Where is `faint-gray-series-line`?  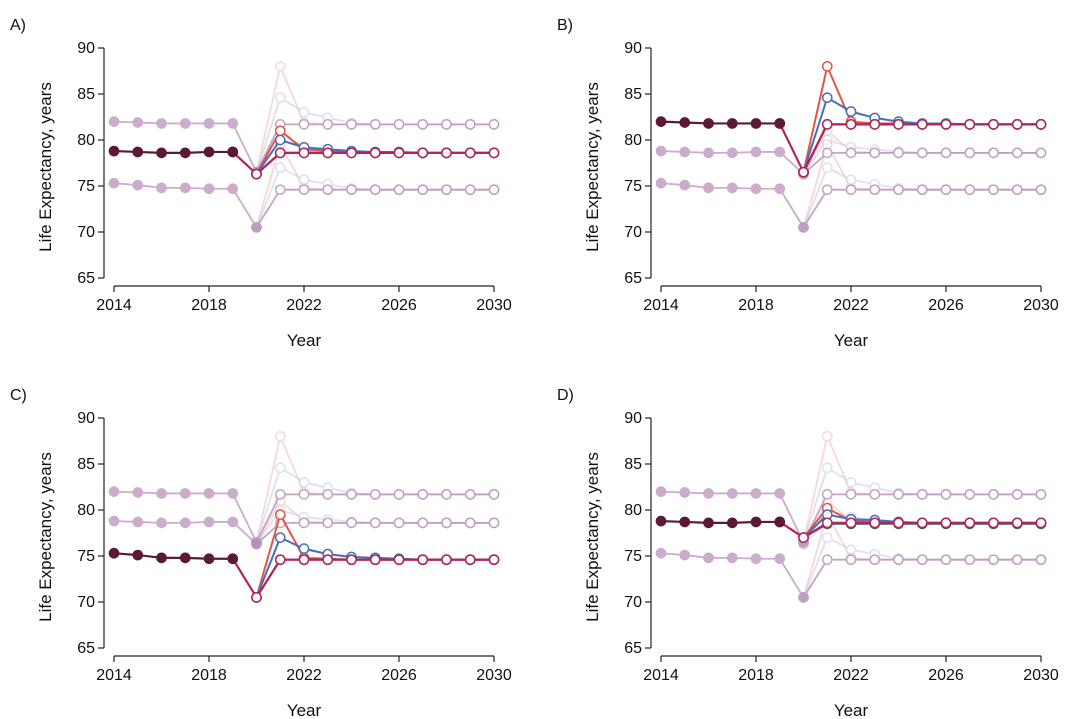
faint-gray-series-line is located at coordinates (374, 578).